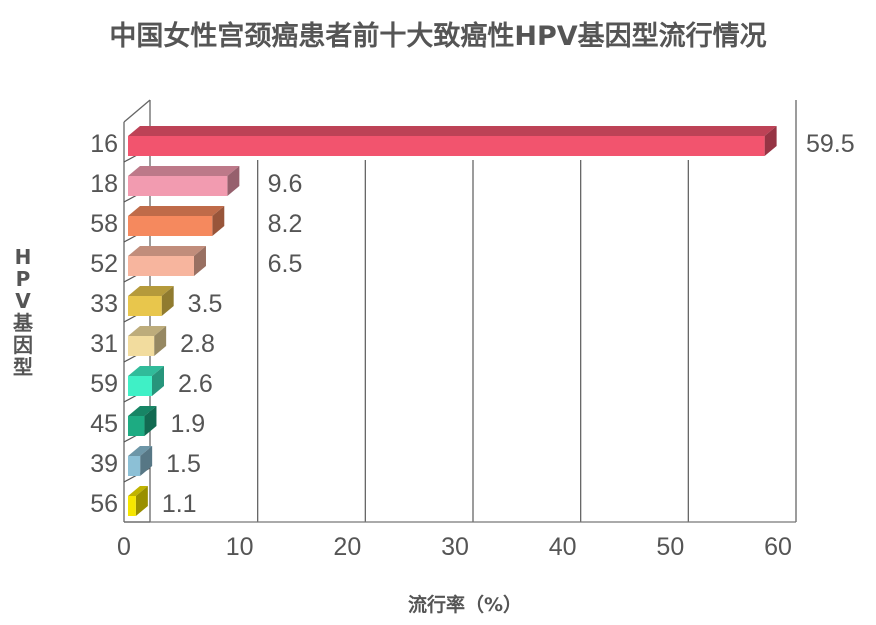 This screenshot has width=876, height=625. Describe the element at coordinates (438, 36) in the screenshot. I see `chart-title: 中国女性宫颈癌患者前十大致癌性HPV基因型流行情况` at that location.